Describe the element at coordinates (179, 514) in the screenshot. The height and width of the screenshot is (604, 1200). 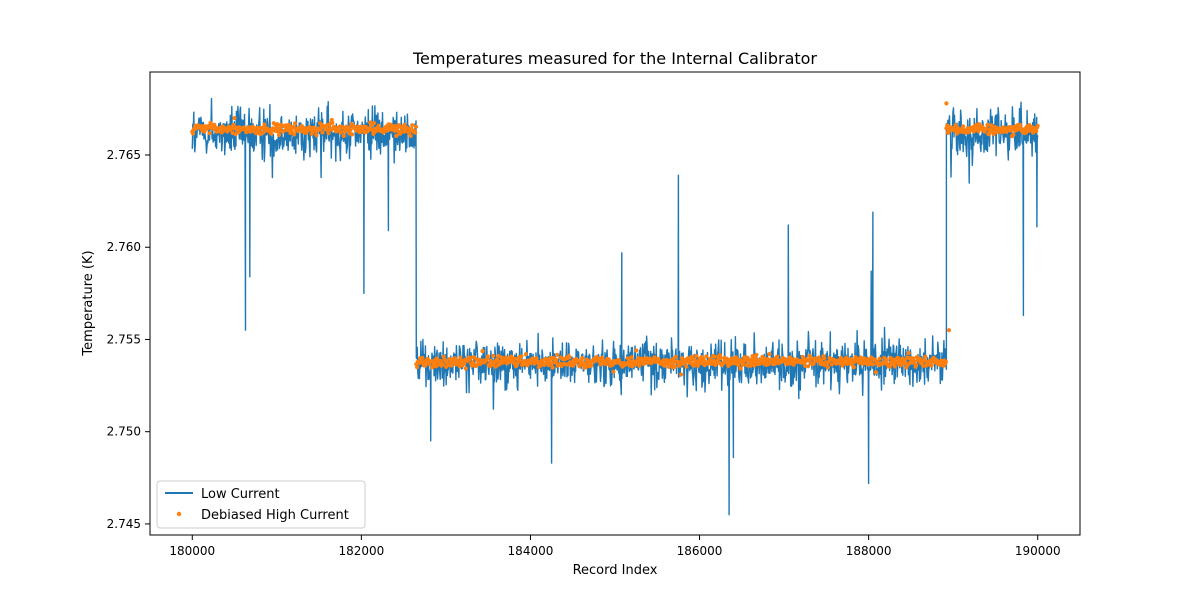
I see `legend-dot-marker` at that location.